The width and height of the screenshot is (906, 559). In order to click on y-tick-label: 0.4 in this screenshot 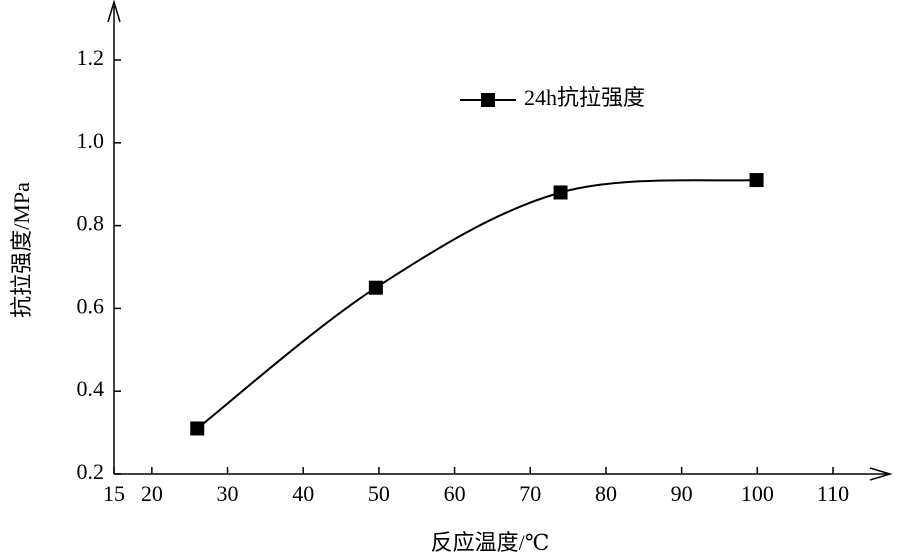, I will do `click(91, 388)`.